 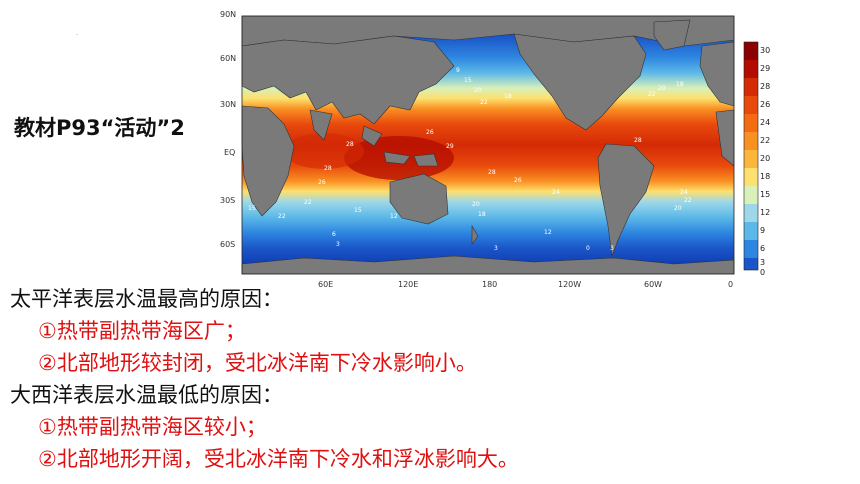 I want to click on lon-label-120e: 120E, so click(x=408, y=284).